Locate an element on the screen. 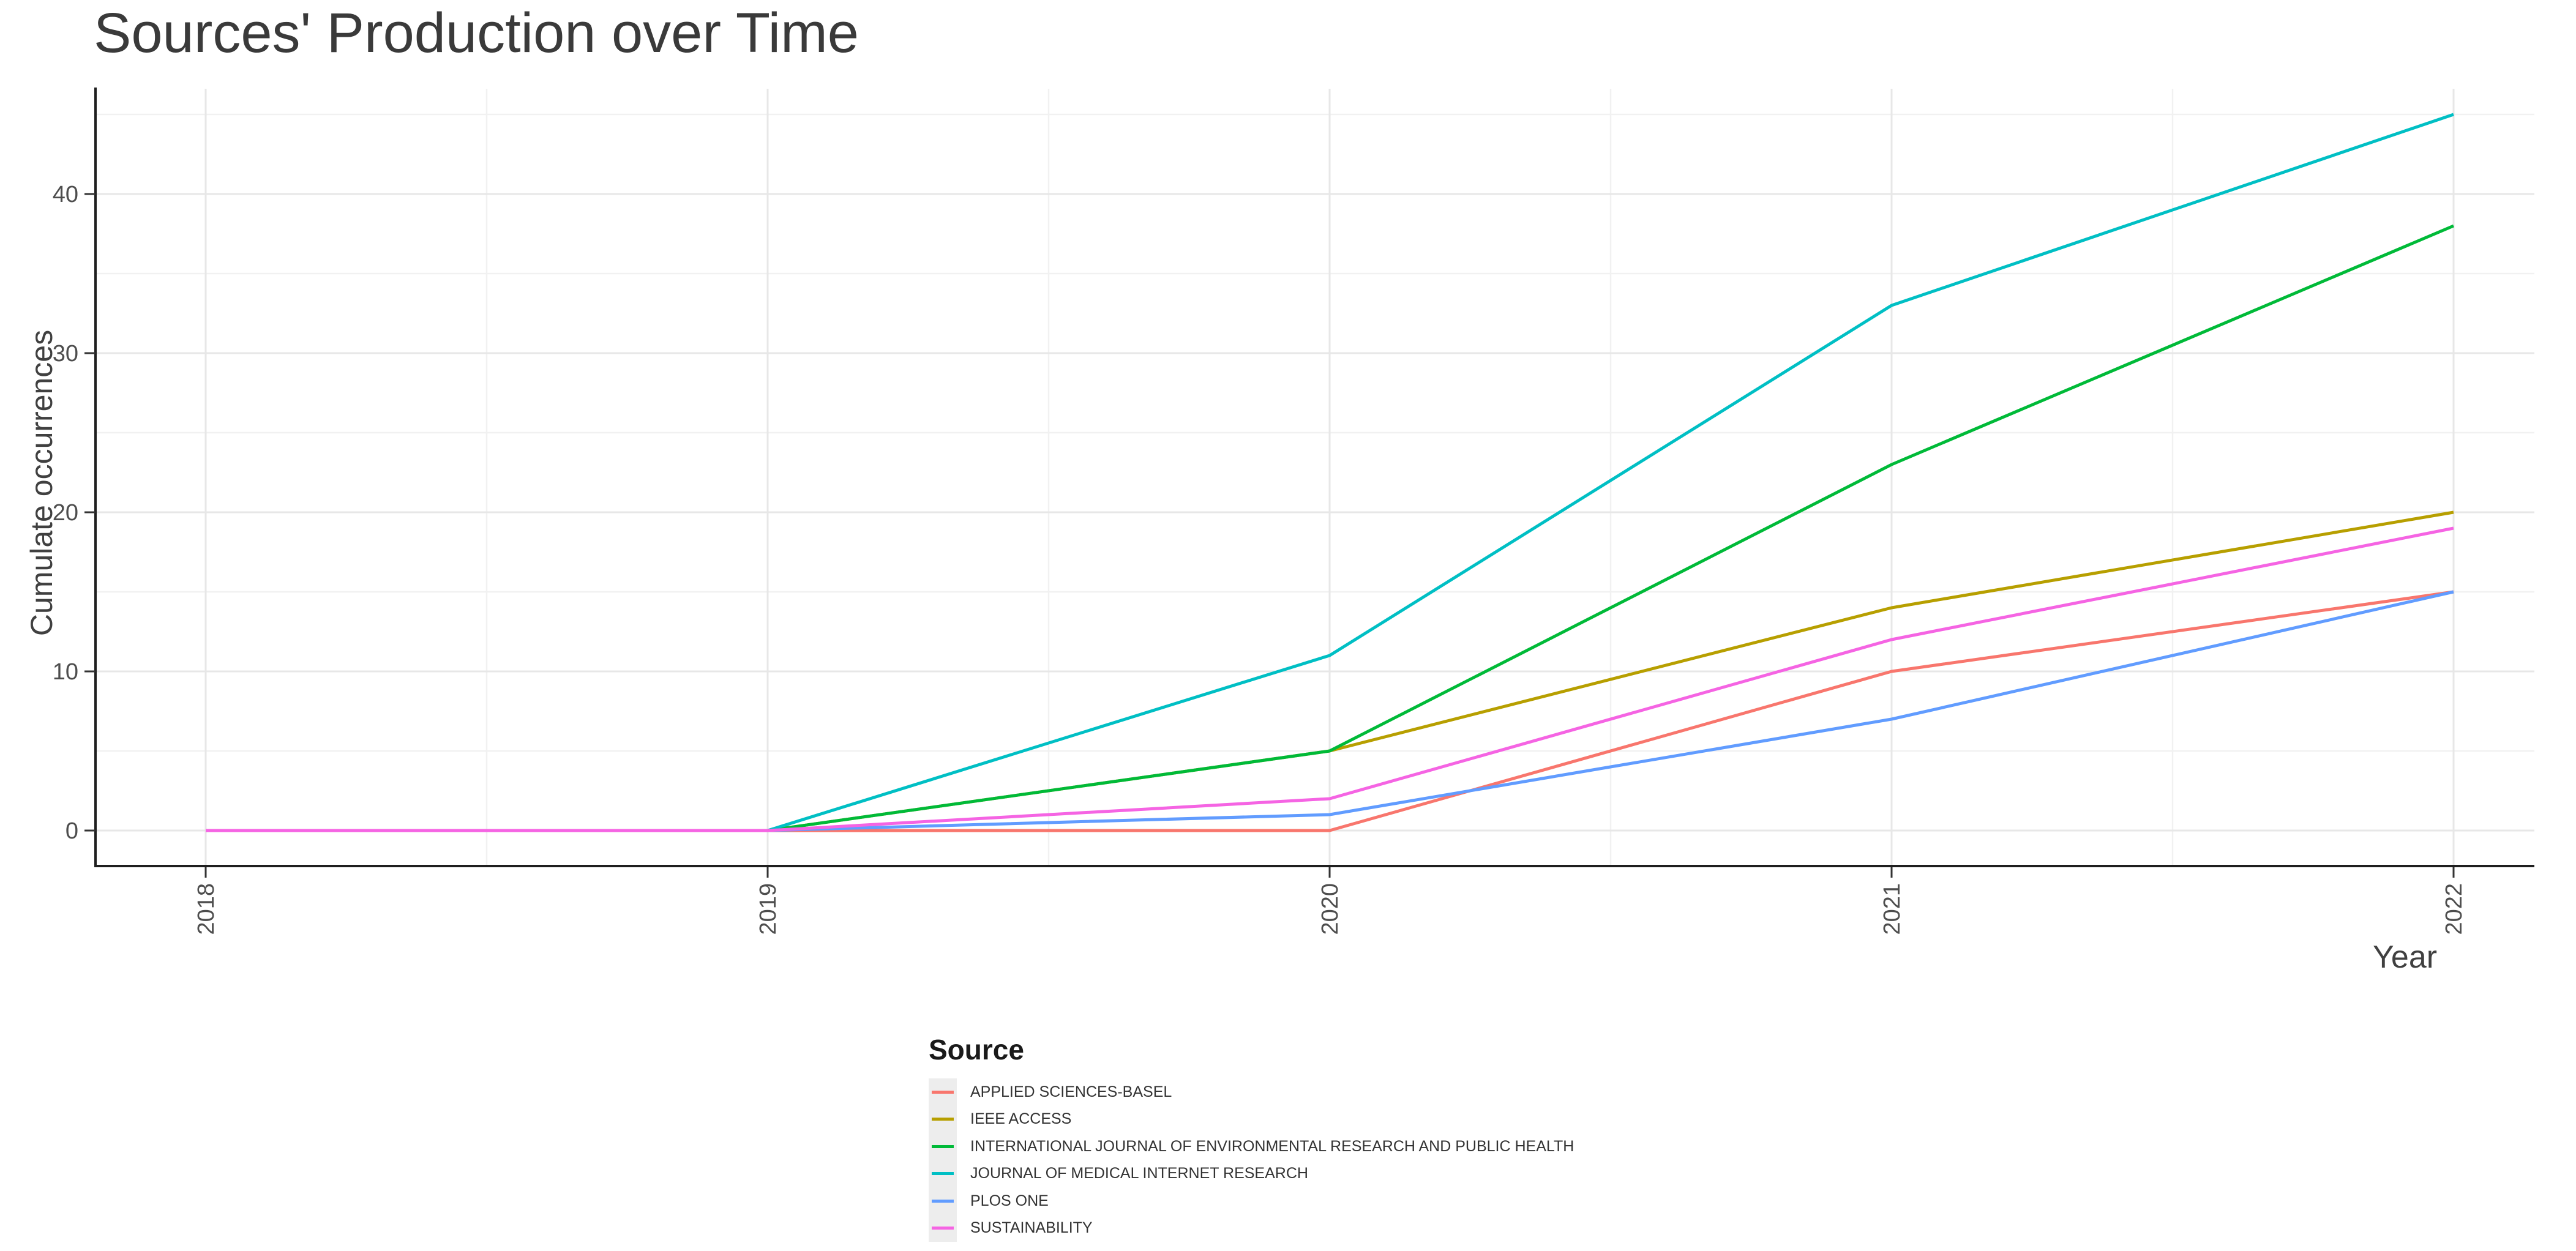 This screenshot has width=2576, height=1251. legend-row: APPLIED SCIENCES-BASEL is located at coordinates (1252, 1092).